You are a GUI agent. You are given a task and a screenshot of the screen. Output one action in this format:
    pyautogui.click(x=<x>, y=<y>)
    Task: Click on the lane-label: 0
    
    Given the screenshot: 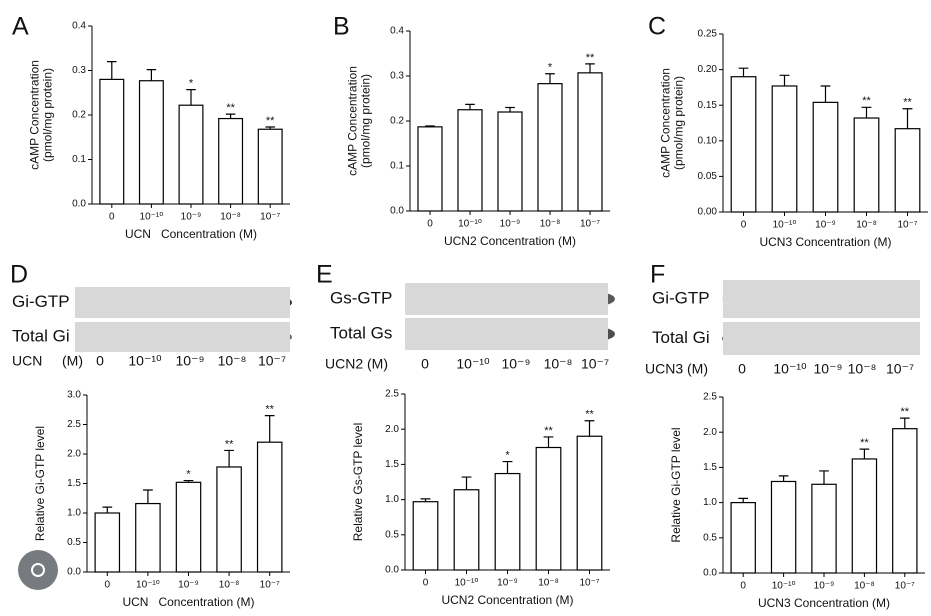 What is the action you would take?
    pyautogui.click(x=100, y=361)
    